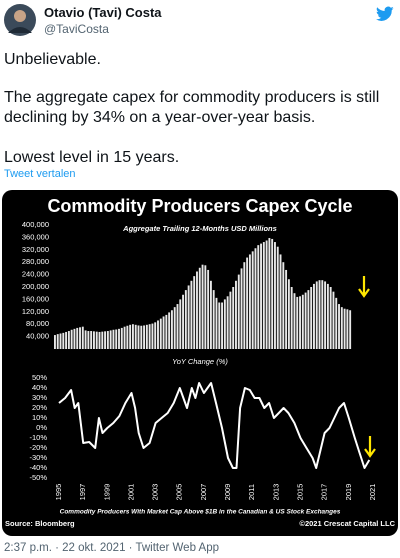 The width and height of the screenshot is (400, 558). I want to click on x-tick-label: 1997, so click(82, 492).